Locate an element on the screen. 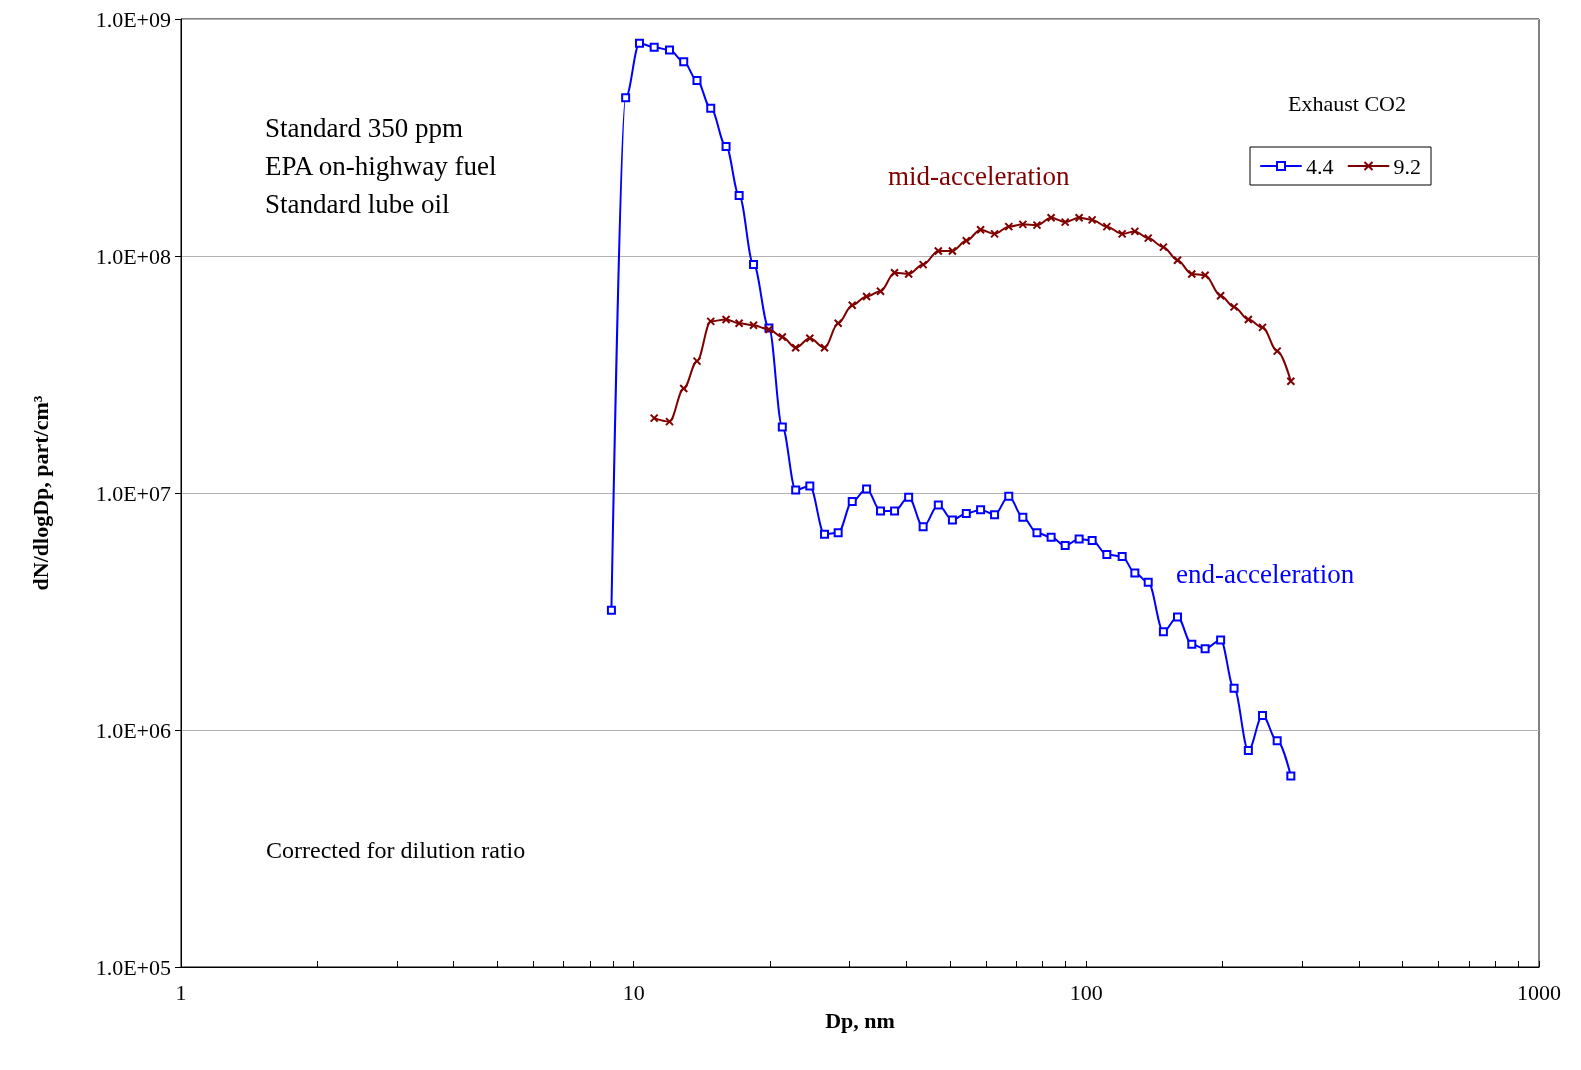 The width and height of the screenshot is (1581, 1070). x-tick-label: 1000 is located at coordinates (1539, 992).